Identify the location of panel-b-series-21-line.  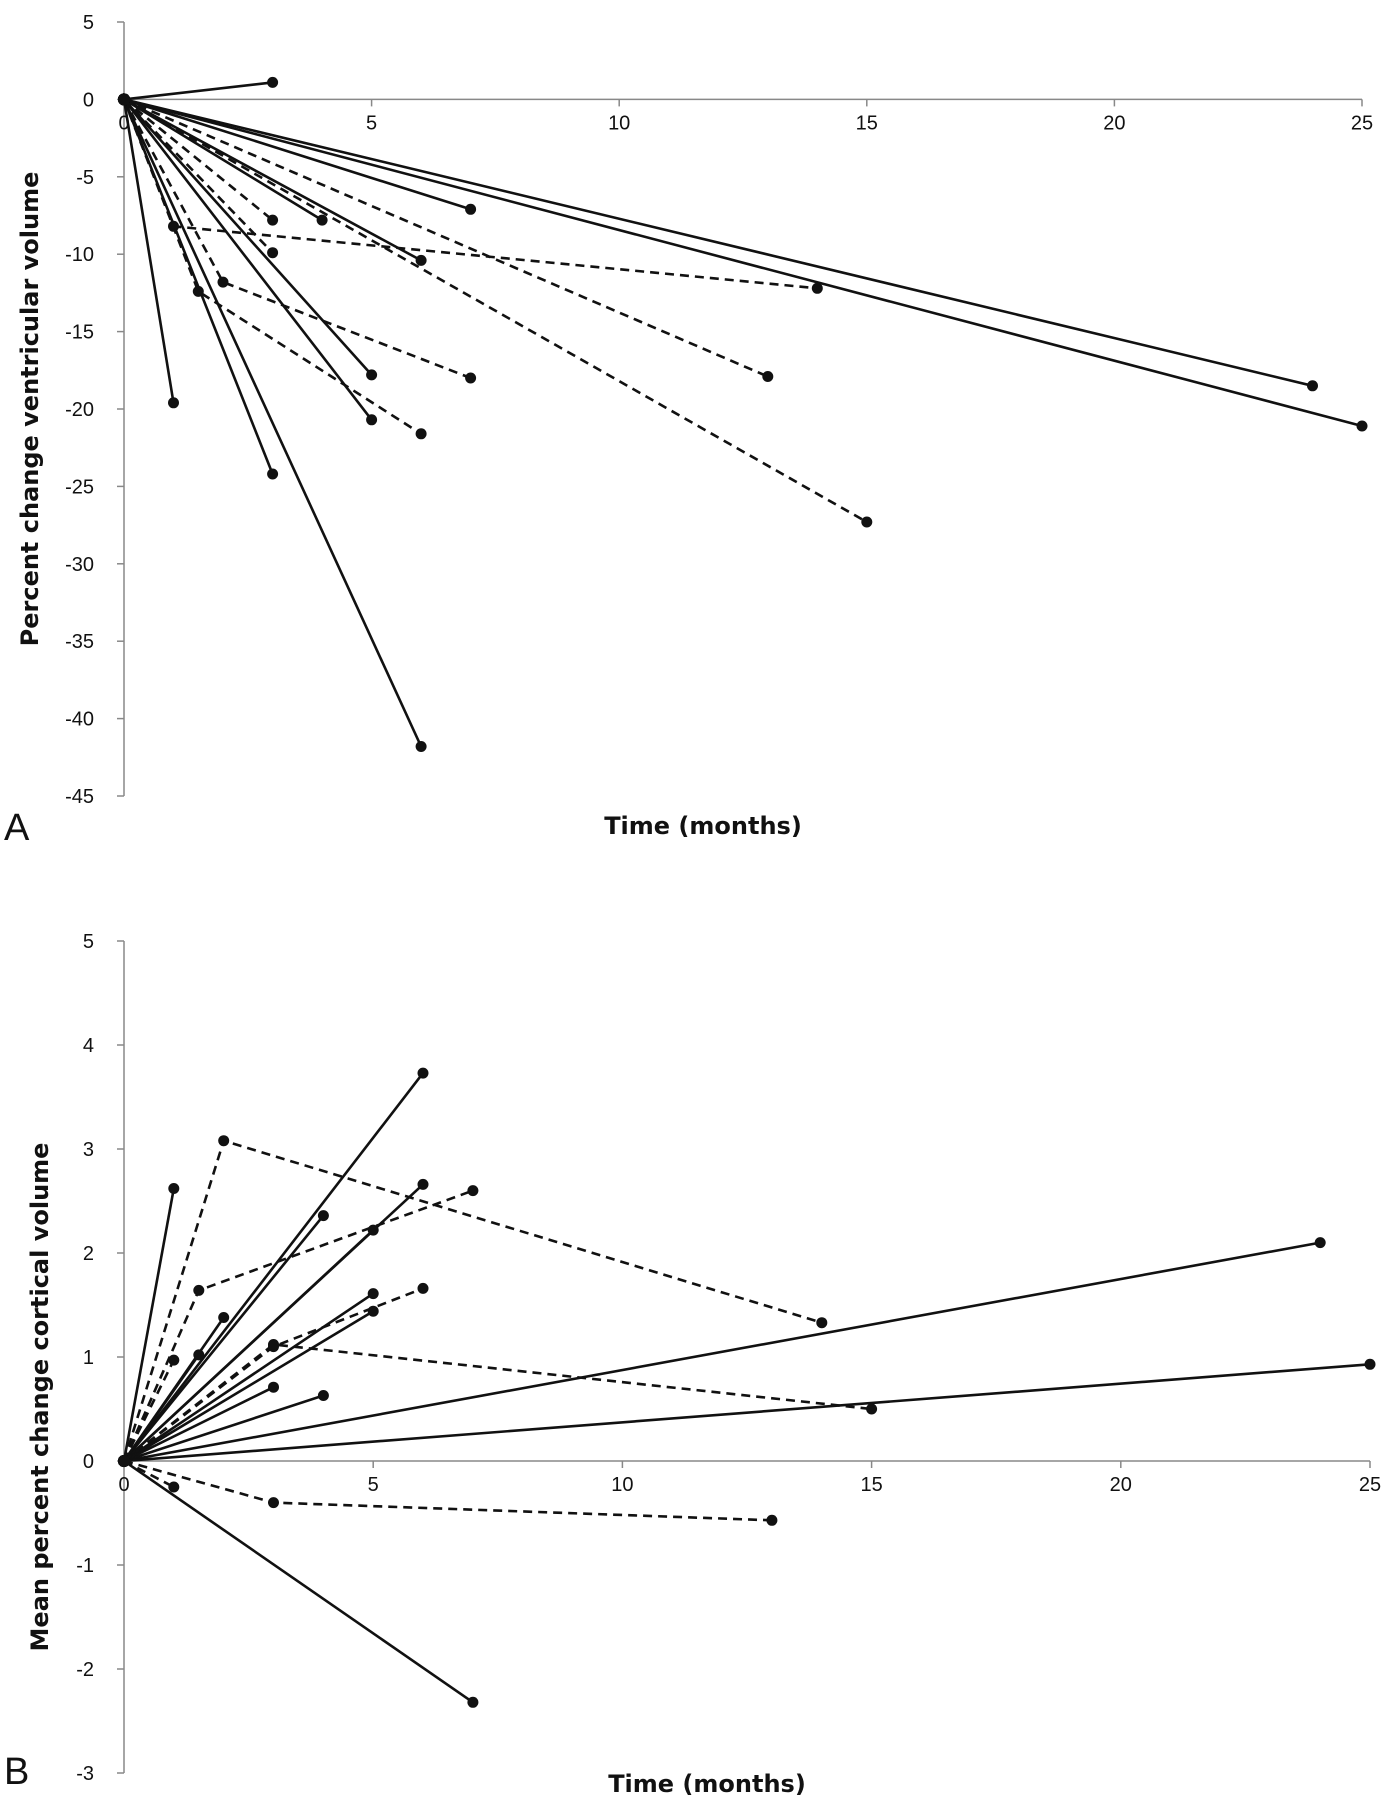
(447, 1490).